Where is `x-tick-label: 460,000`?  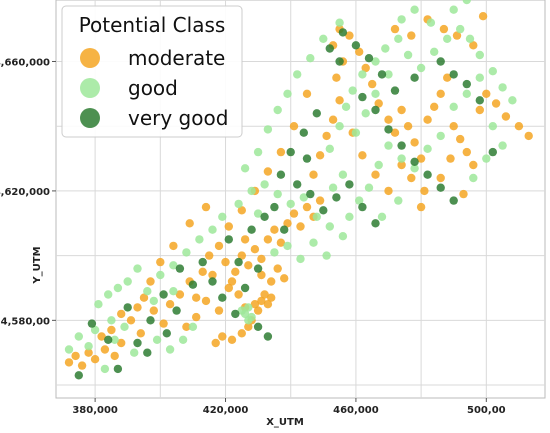 x-tick-label: 460,000 is located at coordinates (356, 410).